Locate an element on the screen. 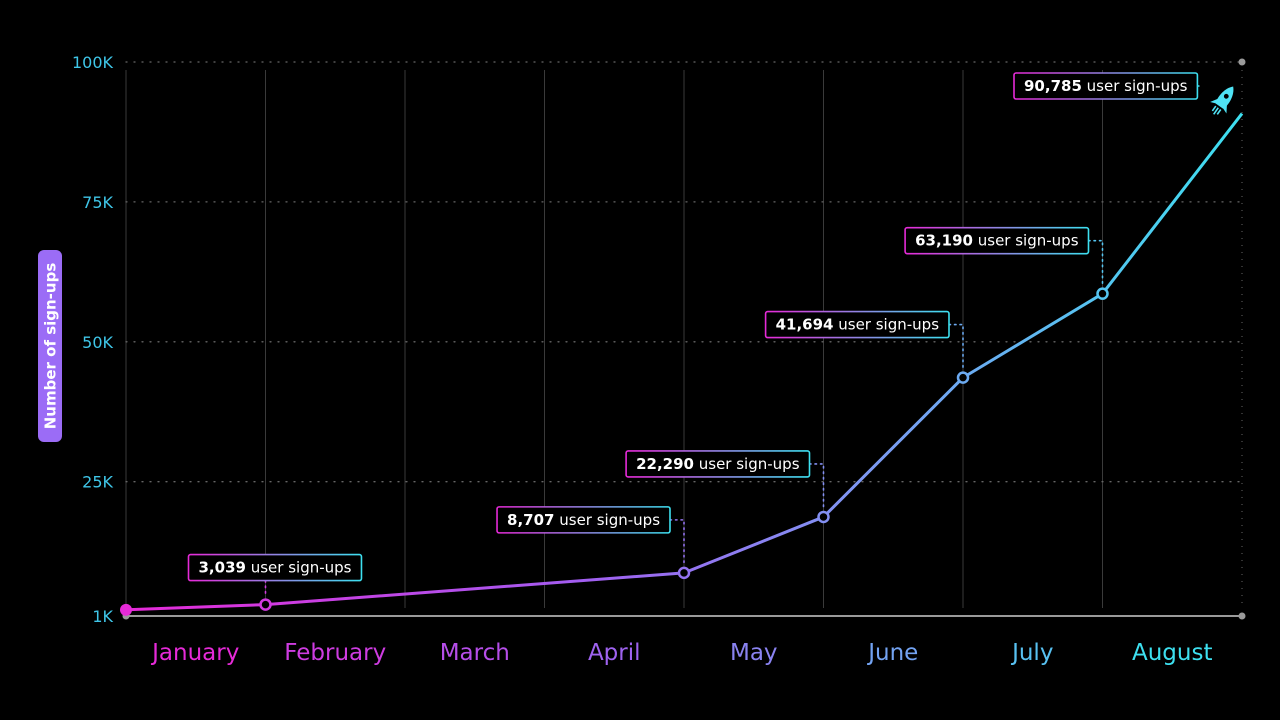 The image size is (1280, 720). top-corner-dot is located at coordinates (1242, 62).